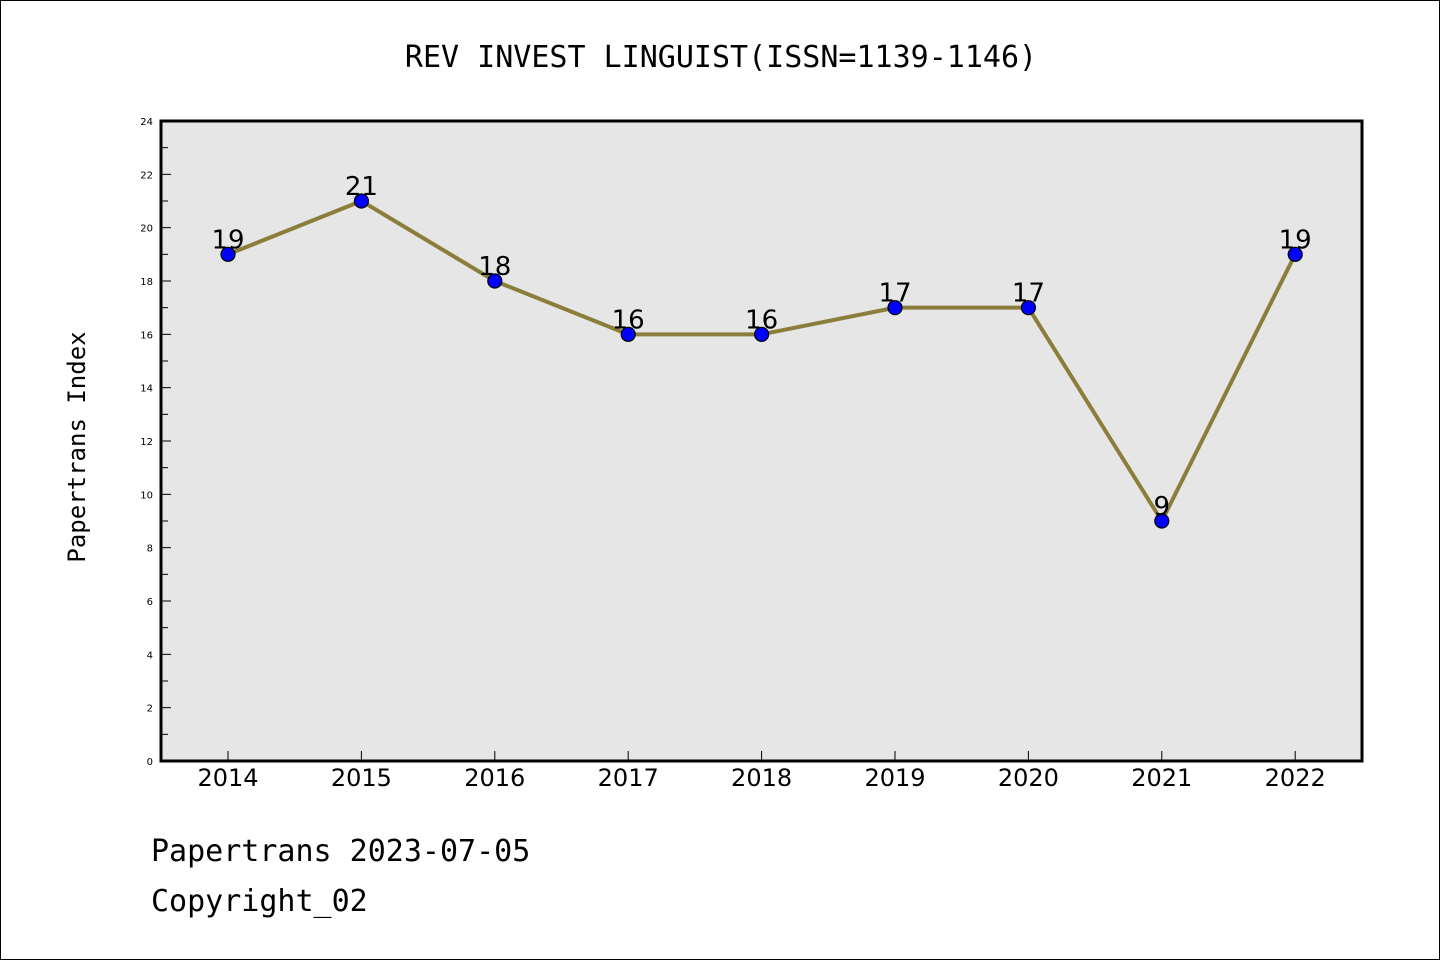 The height and width of the screenshot is (961, 1440). I want to click on footer-date-line: Papertrans 2023-07-05, so click(341, 851).